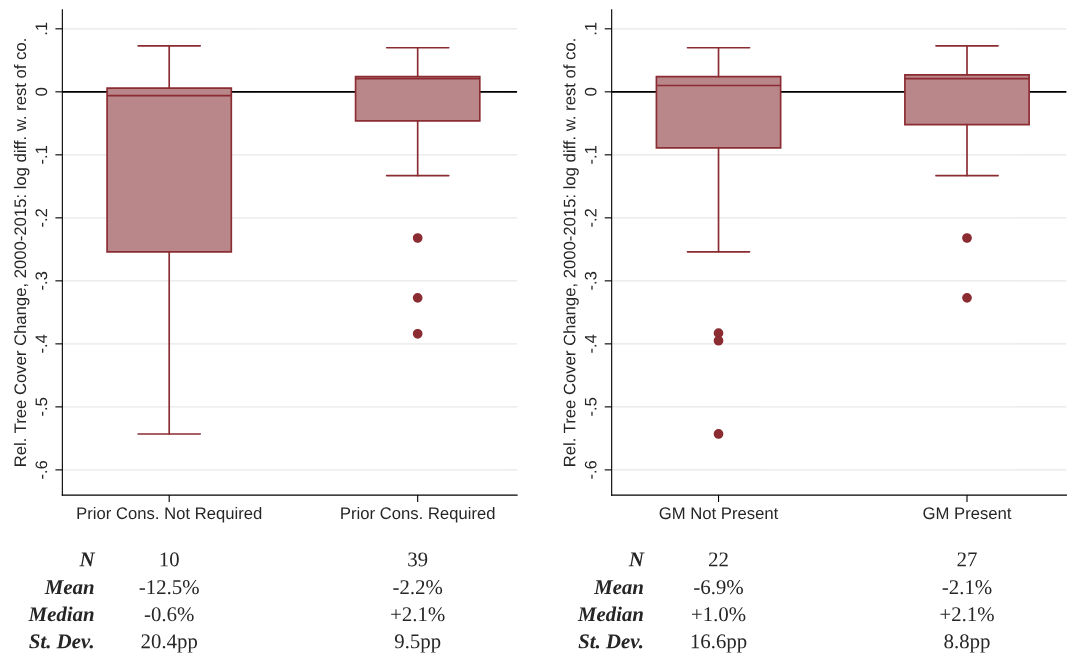  Describe the element at coordinates (418, 587) in the screenshot. I see `text: -2.2%` at that location.